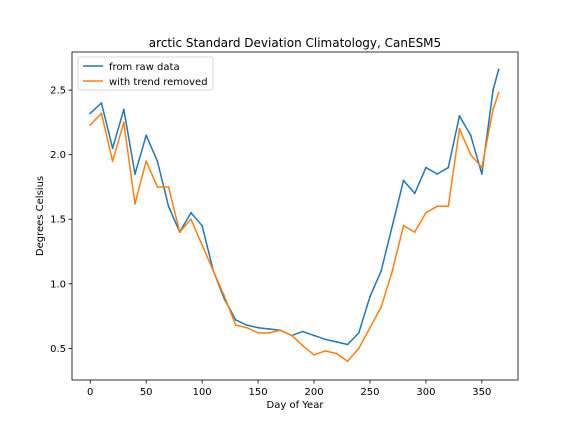  I want to click on y-tick-label: 2.5, so click(58, 91).